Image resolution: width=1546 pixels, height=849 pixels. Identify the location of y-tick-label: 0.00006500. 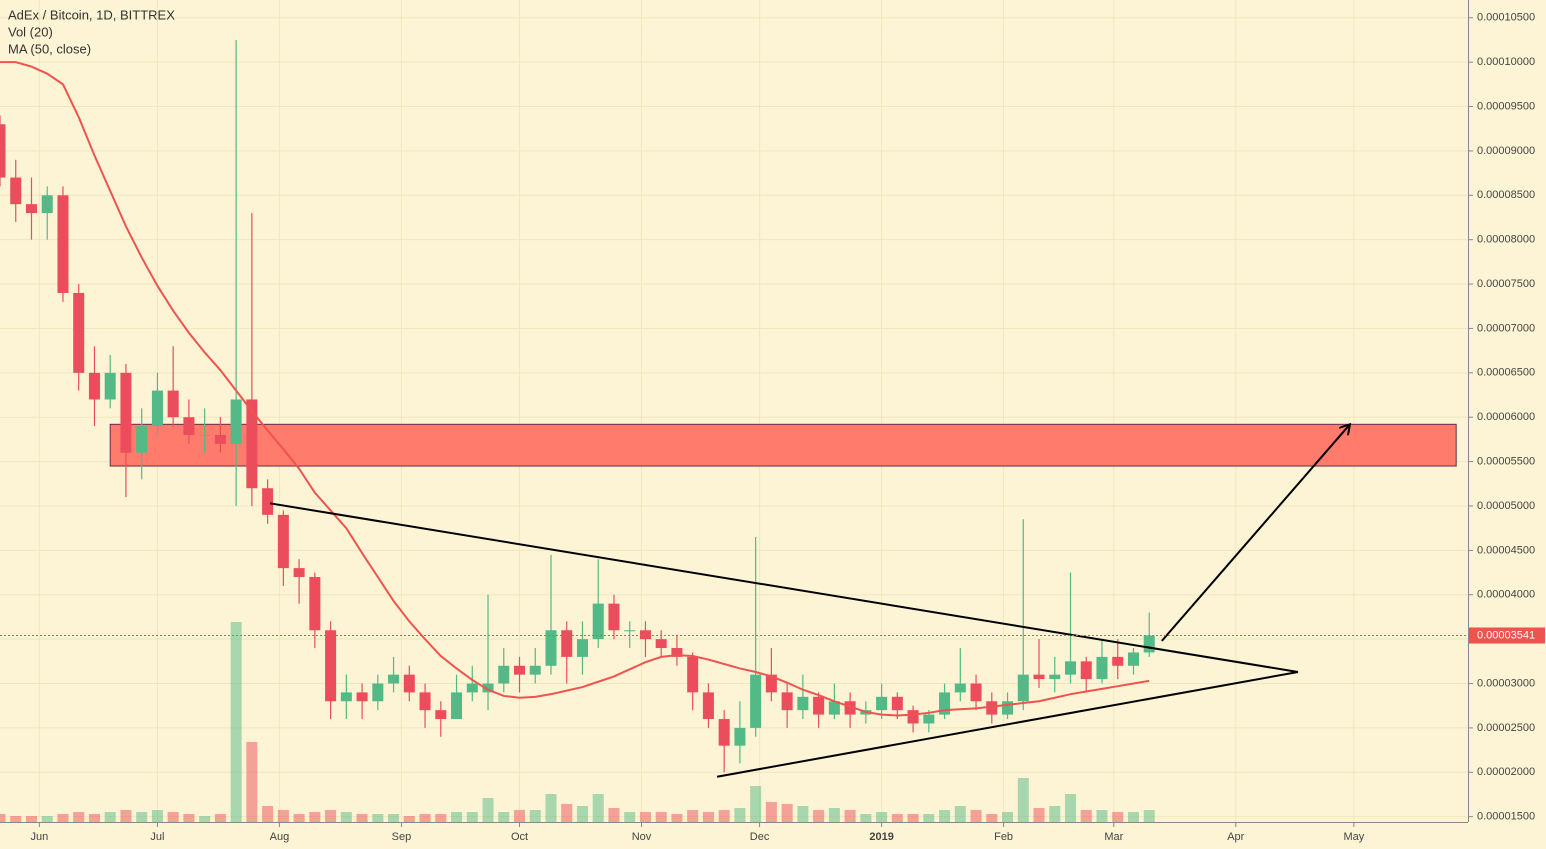
(1506, 373).